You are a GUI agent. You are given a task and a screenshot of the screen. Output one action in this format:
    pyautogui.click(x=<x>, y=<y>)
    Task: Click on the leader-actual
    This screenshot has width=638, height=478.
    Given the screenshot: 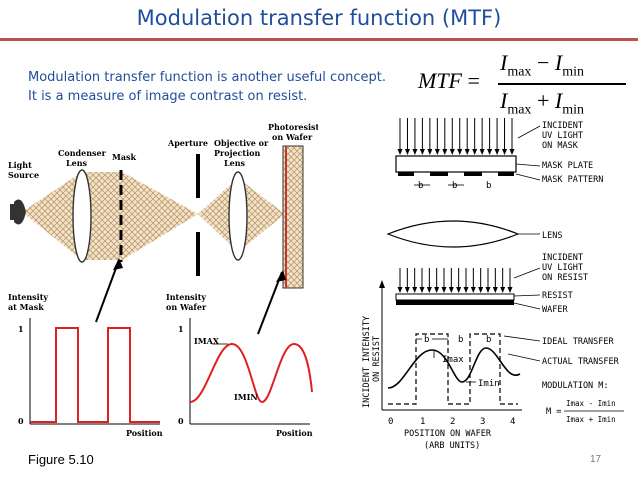 What is the action you would take?
    pyautogui.click(x=524, y=357)
    